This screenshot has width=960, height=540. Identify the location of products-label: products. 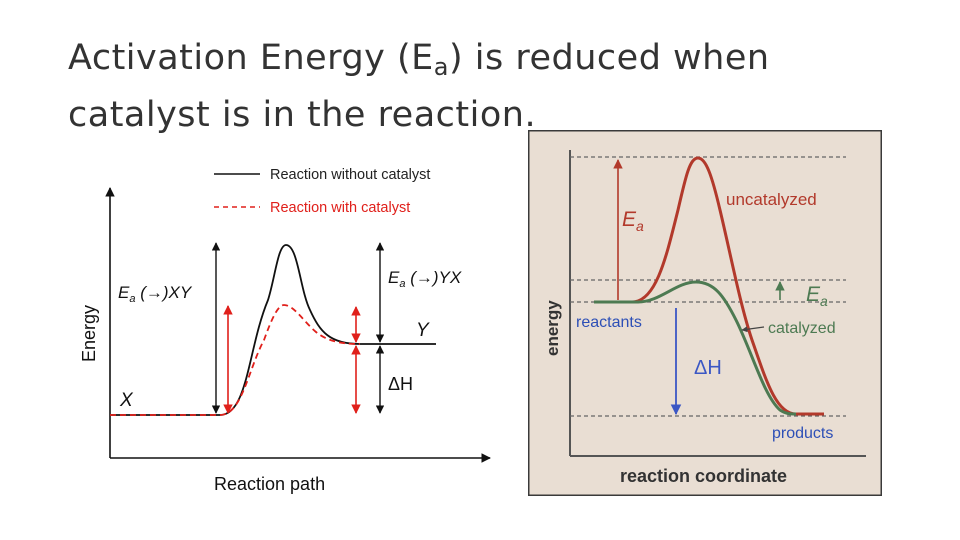
(802, 433).